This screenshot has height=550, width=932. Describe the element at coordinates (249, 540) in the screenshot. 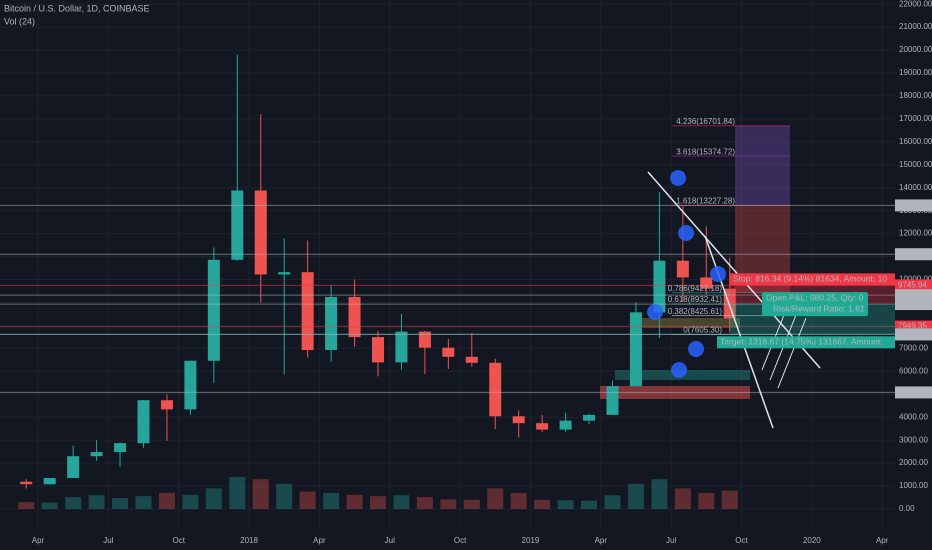

I see `x-tick-label: 2018` at that location.